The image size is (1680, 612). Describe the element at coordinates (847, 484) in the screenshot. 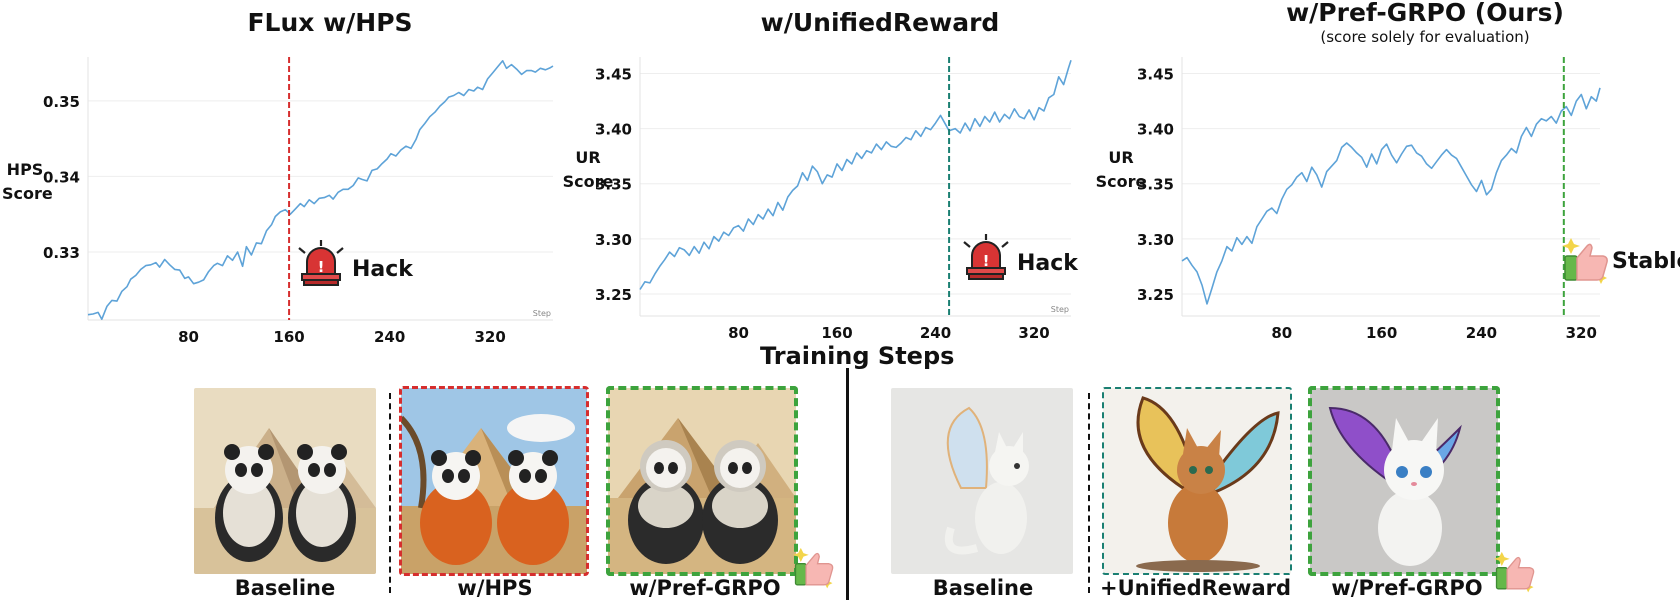

I see `separator-solid-center` at that location.